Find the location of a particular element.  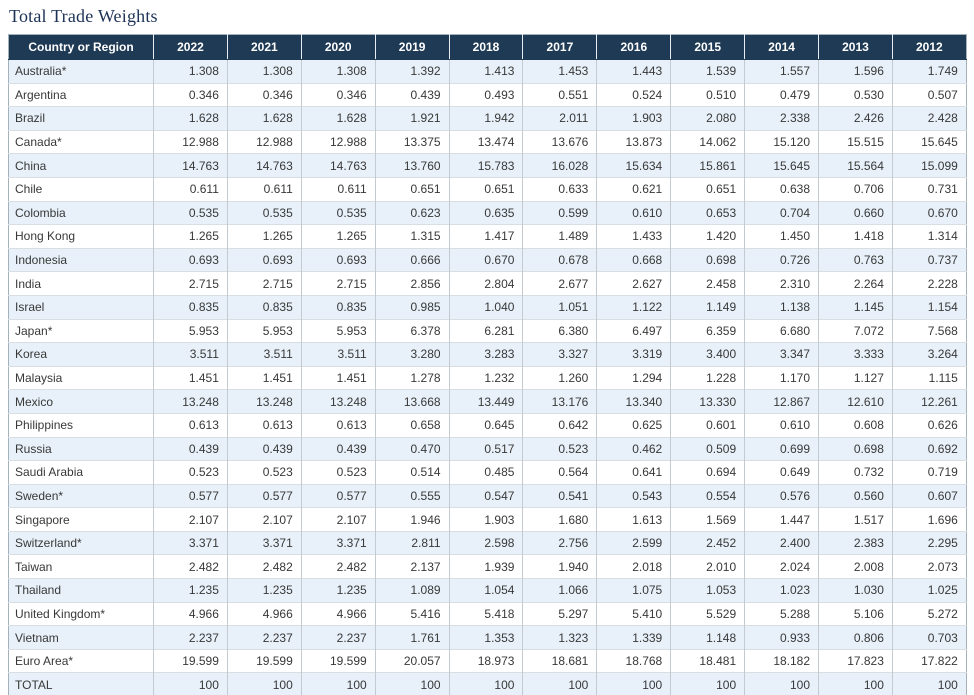

value-cell: 20.057 is located at coordinates (412, 660).